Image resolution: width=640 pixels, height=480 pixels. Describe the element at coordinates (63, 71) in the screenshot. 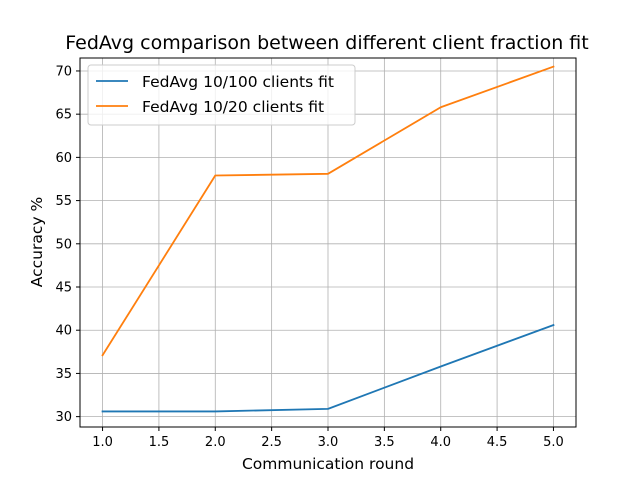

I see `y-tick-label: 70` at that location.